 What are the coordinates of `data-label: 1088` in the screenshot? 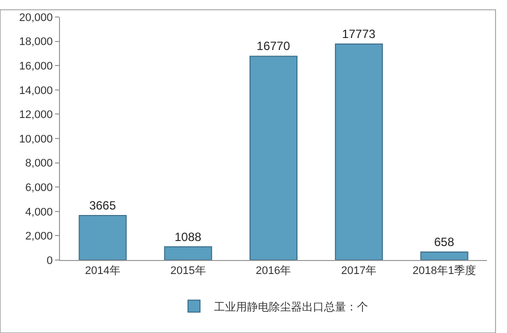 It's located at (188, 237).